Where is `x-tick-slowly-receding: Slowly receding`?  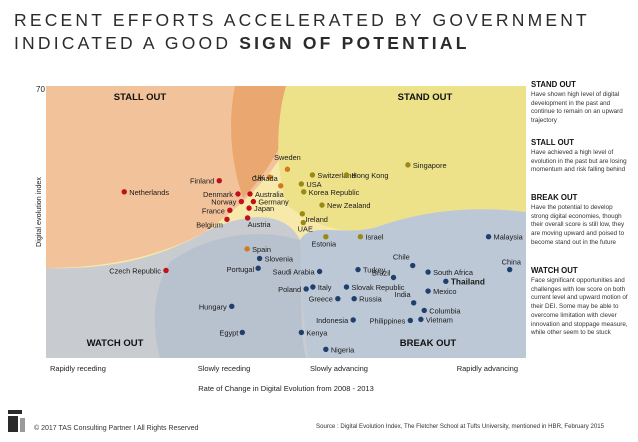 x-tick-slowly-receding: Slowly receding is located at coordinates (224, 368).